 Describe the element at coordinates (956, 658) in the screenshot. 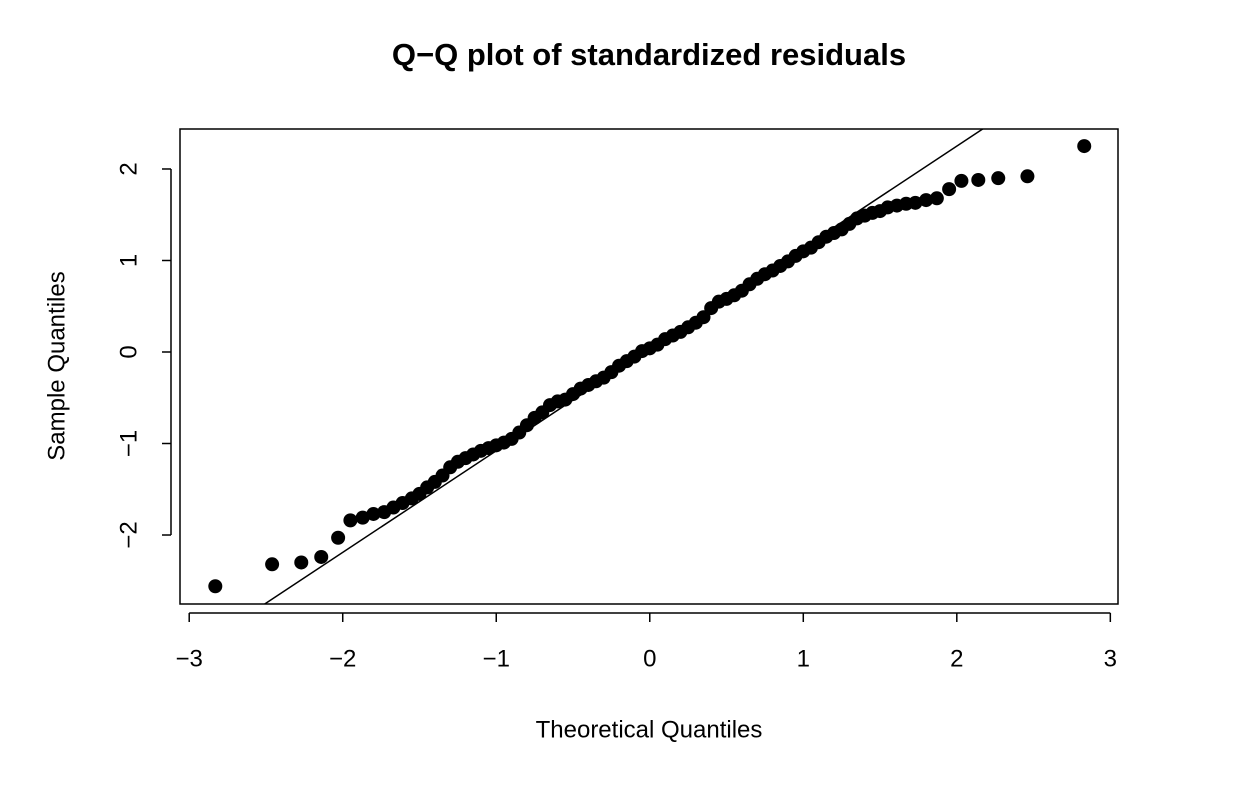

I see `x-tick-label: 2` at that location.